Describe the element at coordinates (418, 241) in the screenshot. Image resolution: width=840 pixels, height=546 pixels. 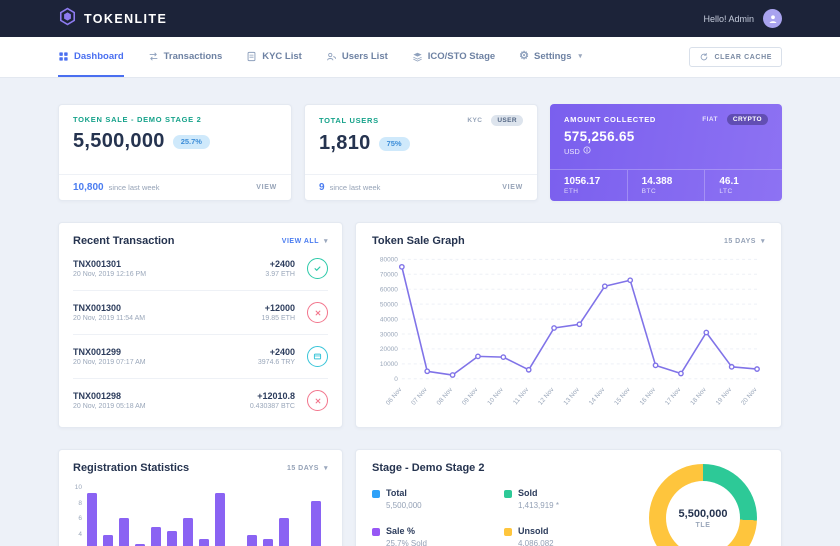
I see `card-title: Token Sale Graph` at that location.